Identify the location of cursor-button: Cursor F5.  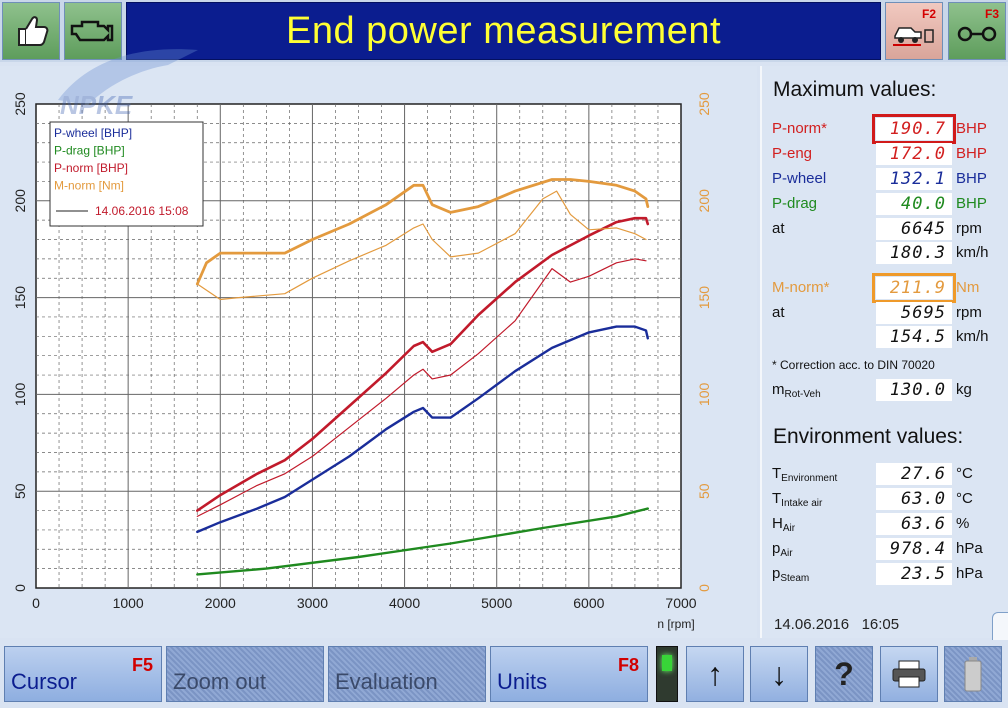
(83, 674).